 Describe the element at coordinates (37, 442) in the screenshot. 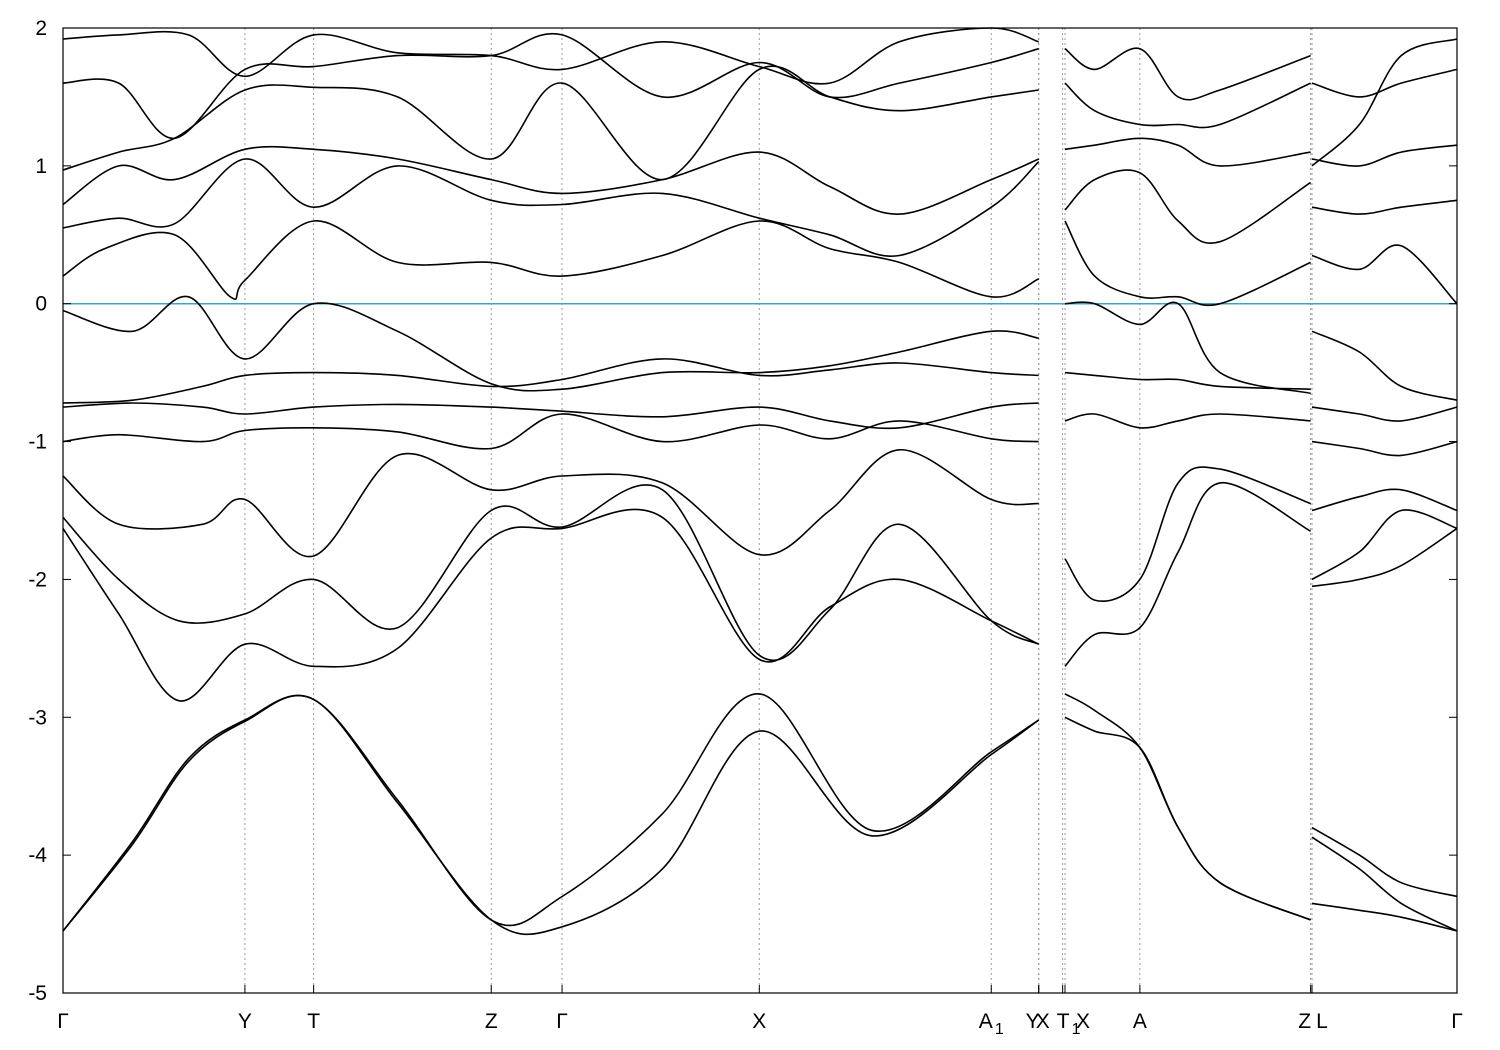

I see `y-tick-label: -1` at that location.